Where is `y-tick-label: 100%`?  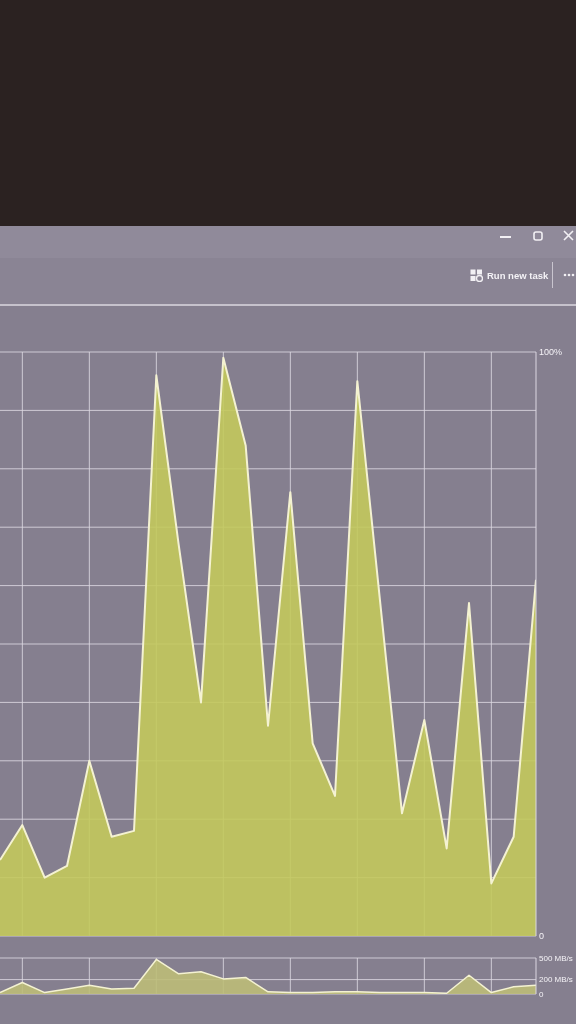 y-tick-label: 100% is located at coordinates (551, 352).